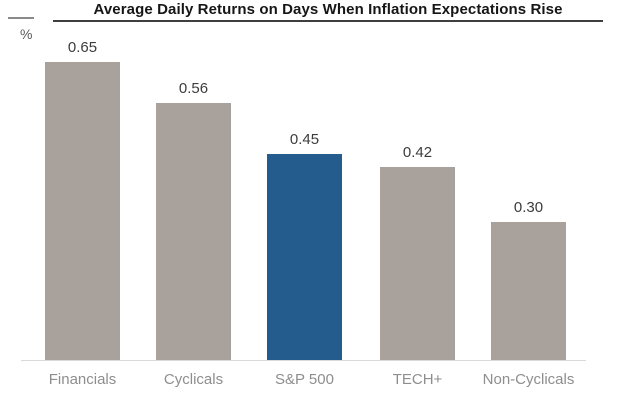 This screenshot has height=400, width=640. I want to click on bar-tech, so click(417, 263).